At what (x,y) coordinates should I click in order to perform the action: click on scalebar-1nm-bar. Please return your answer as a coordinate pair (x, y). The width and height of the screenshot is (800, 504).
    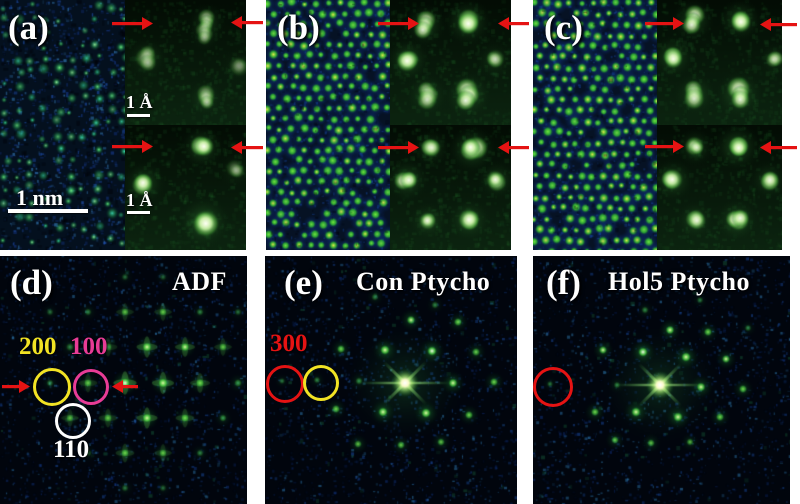
    Looking at the image, I should click on (48, 211).